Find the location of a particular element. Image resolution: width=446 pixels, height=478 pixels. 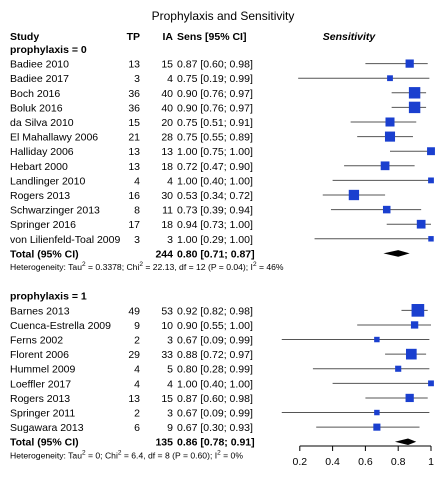

study-ia: 28 is located at coordinates (167, 138).